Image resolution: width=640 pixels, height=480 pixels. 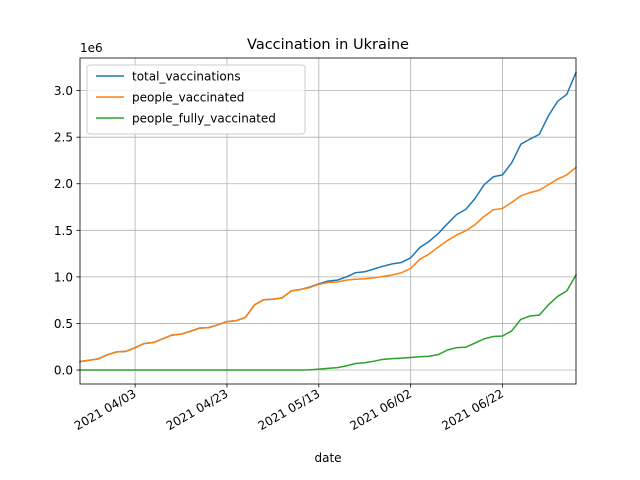 What do you see at coordinates (63, 371) in the screenshot?
I see `y-tick-label: 0.0` at bounding box center [63, 371].